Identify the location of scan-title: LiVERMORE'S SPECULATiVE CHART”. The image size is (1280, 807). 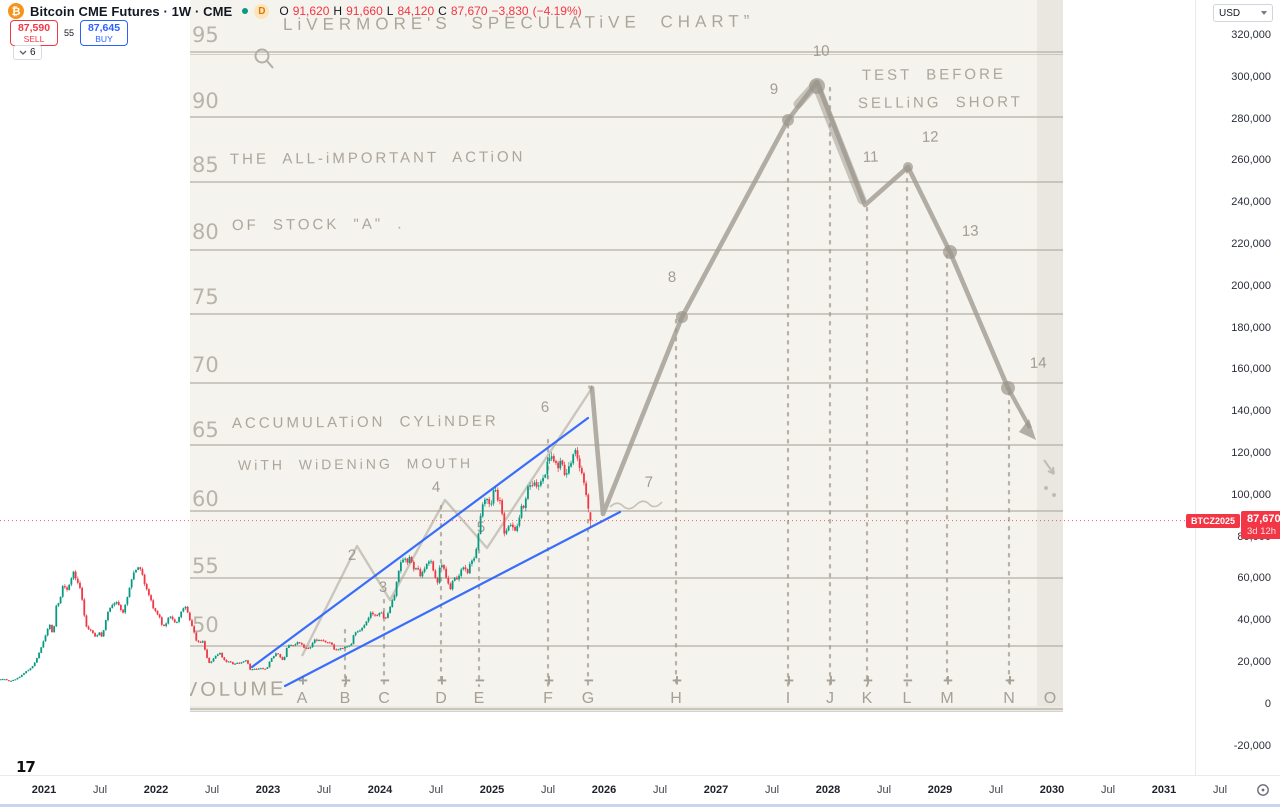
(519, 23).